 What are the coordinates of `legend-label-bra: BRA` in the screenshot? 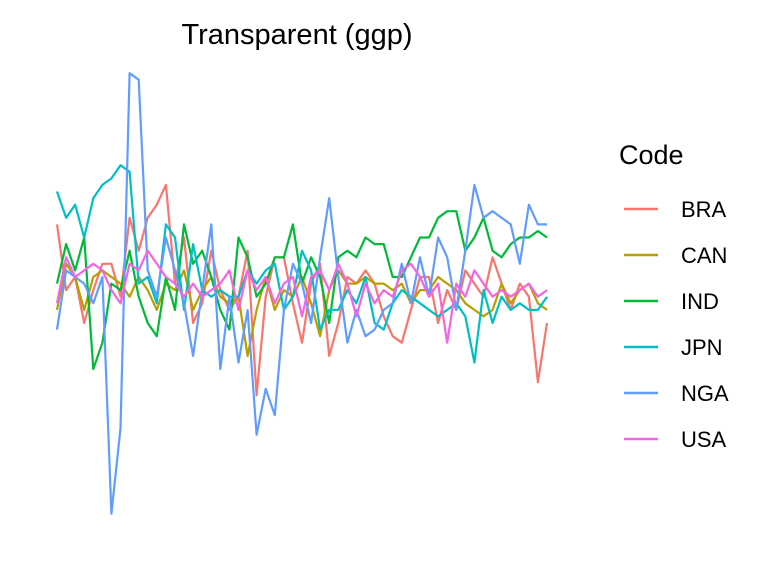 It's located at (704, 209).